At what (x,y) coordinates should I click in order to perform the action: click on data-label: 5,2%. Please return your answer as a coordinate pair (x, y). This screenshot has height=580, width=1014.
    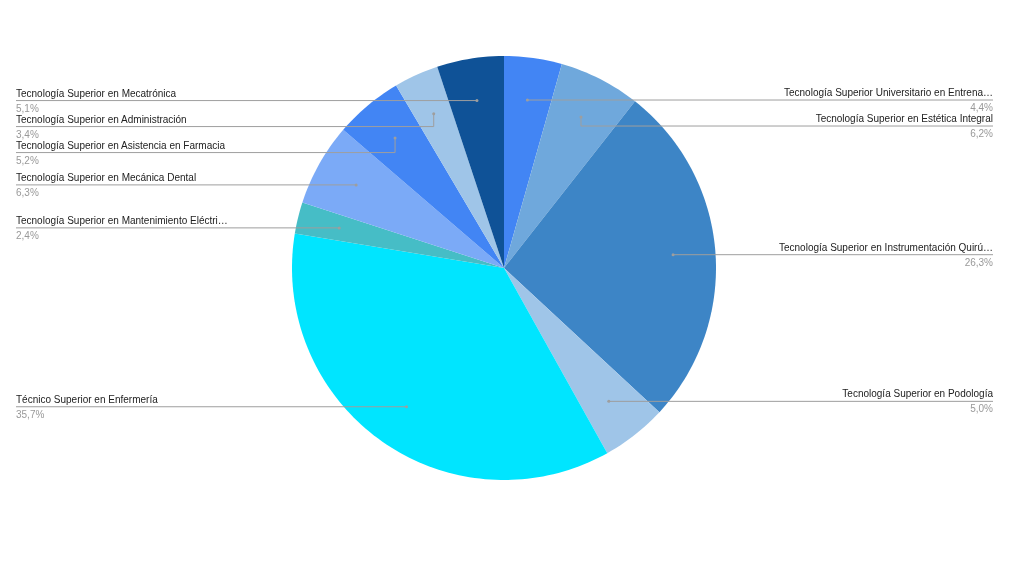
    Looking at the image, I should click on (27, 160).